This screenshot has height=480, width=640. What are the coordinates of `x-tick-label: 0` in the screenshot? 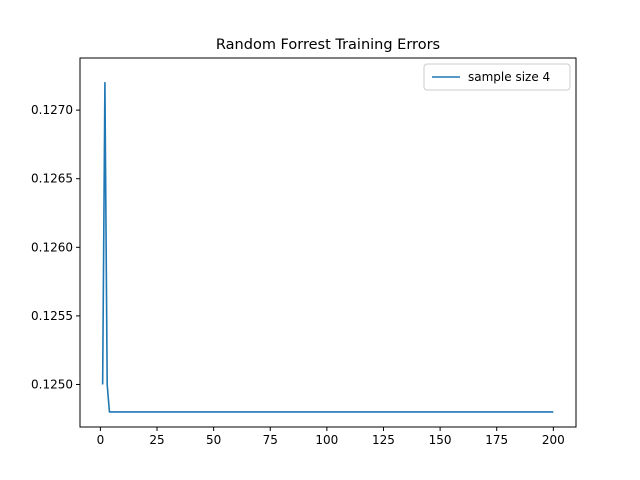 It's located at (101, 440).